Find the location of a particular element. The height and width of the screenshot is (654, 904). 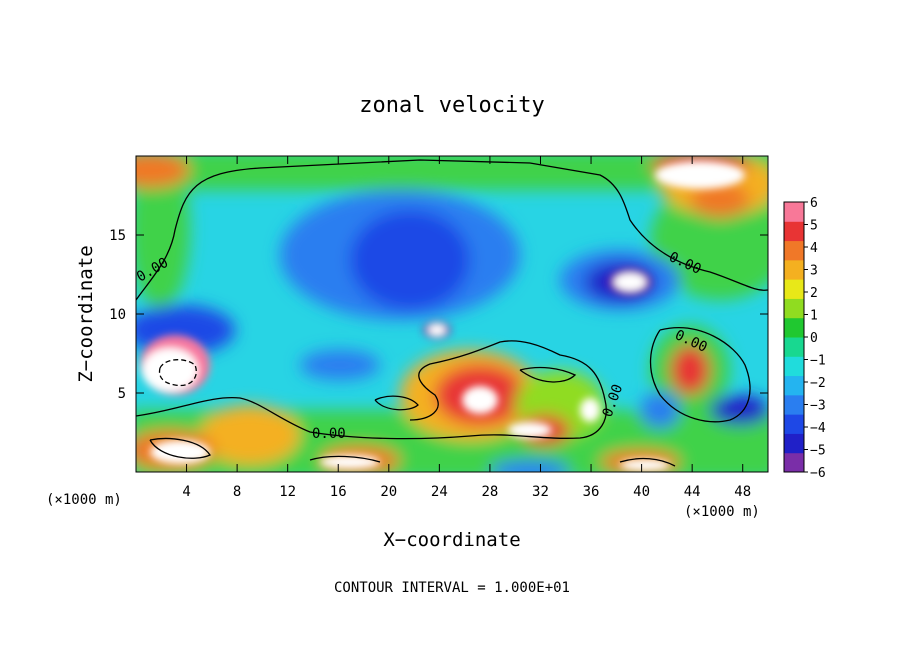

x-tick-label: 44 is located at coordinates (692, 492).